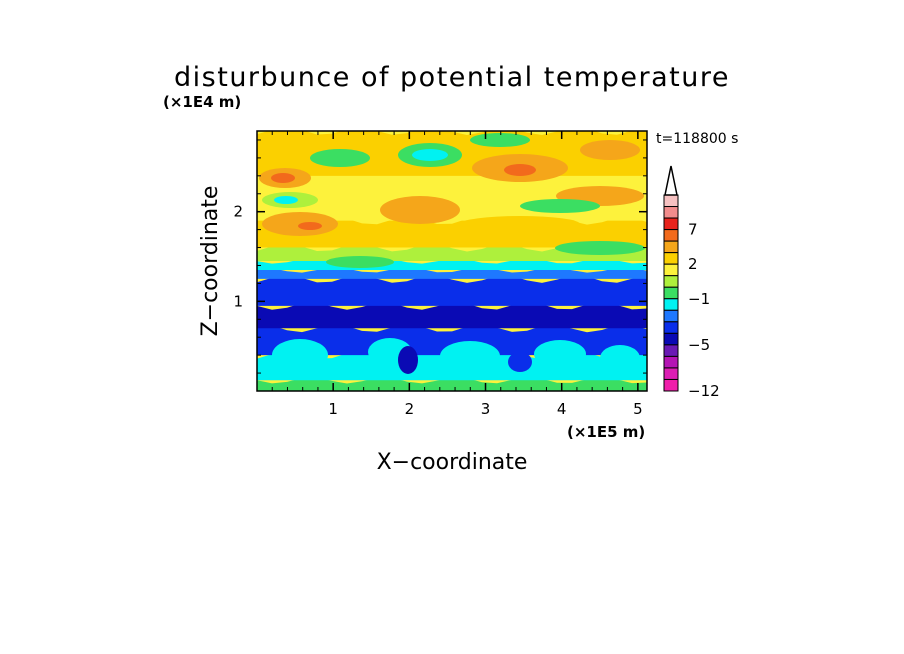 The width and height of the screenshot is (904, 654). What do you see at coordinates (638, 409) in the screenshot?
I see `x-tick-label: 5` at bounding box center [638, 409].